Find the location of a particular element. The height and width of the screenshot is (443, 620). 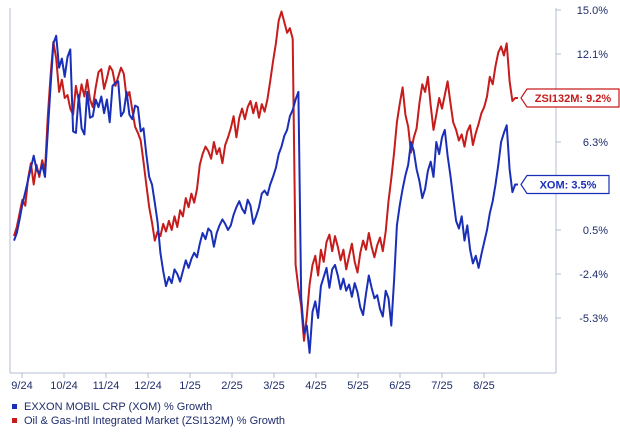

x-tick-label: 8/25 is located at coordinates (483, 386).